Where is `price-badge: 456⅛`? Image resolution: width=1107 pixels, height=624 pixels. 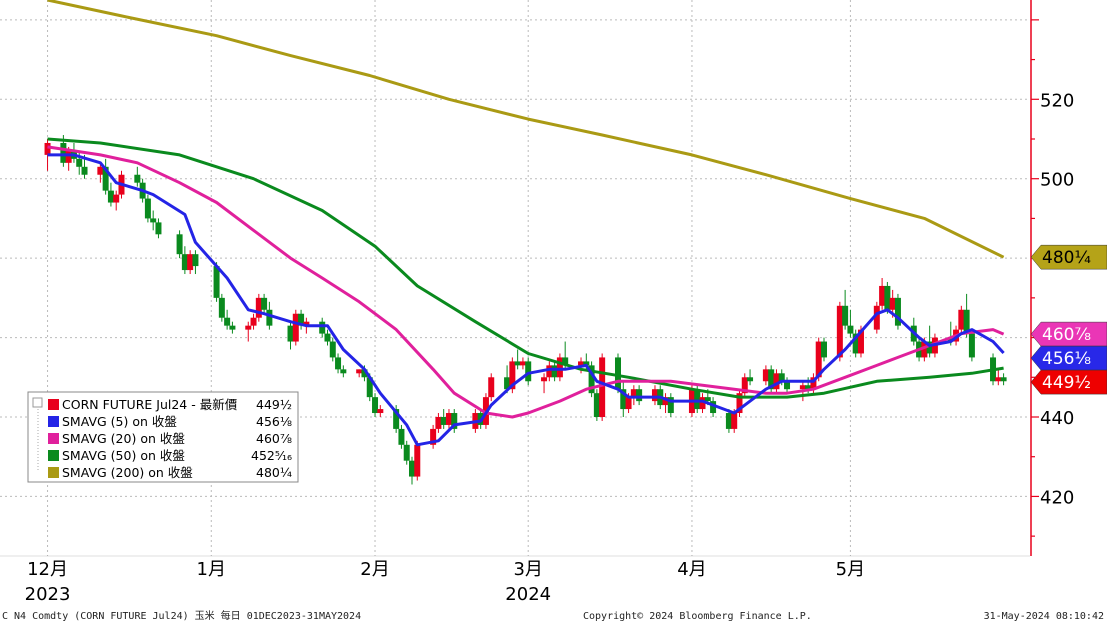 price-badge: 456⅛ is located at coordinates (1068, 358).